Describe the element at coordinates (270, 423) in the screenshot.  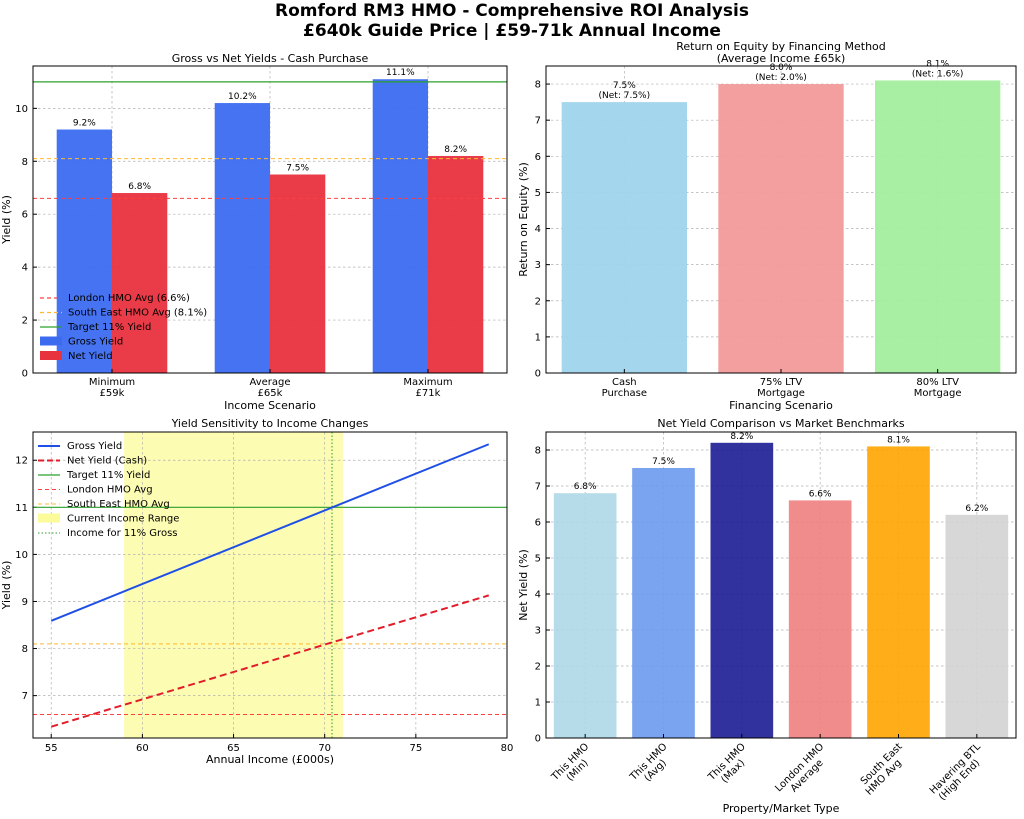
I see `panel-title: Yield Sensitivity to Income Changes` at that location.